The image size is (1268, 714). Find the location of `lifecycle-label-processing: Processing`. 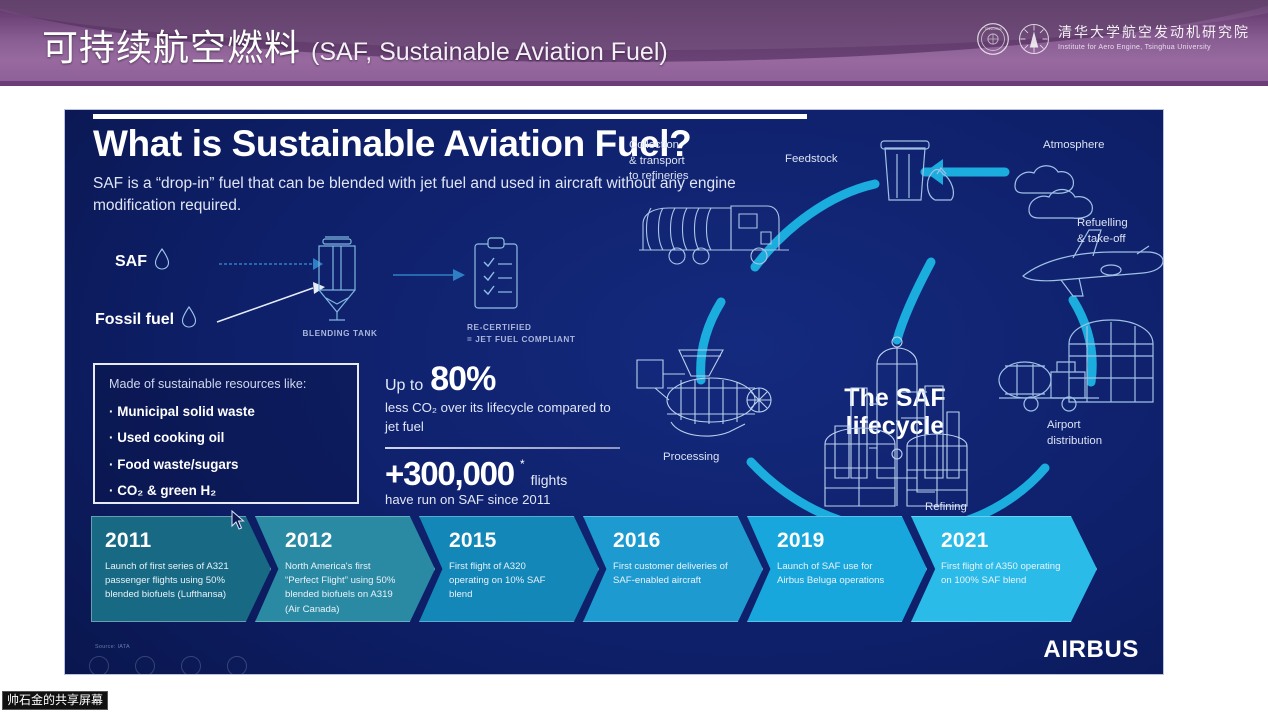

lifecycle-label-processing: Processing is located at coordinates (691, 457).